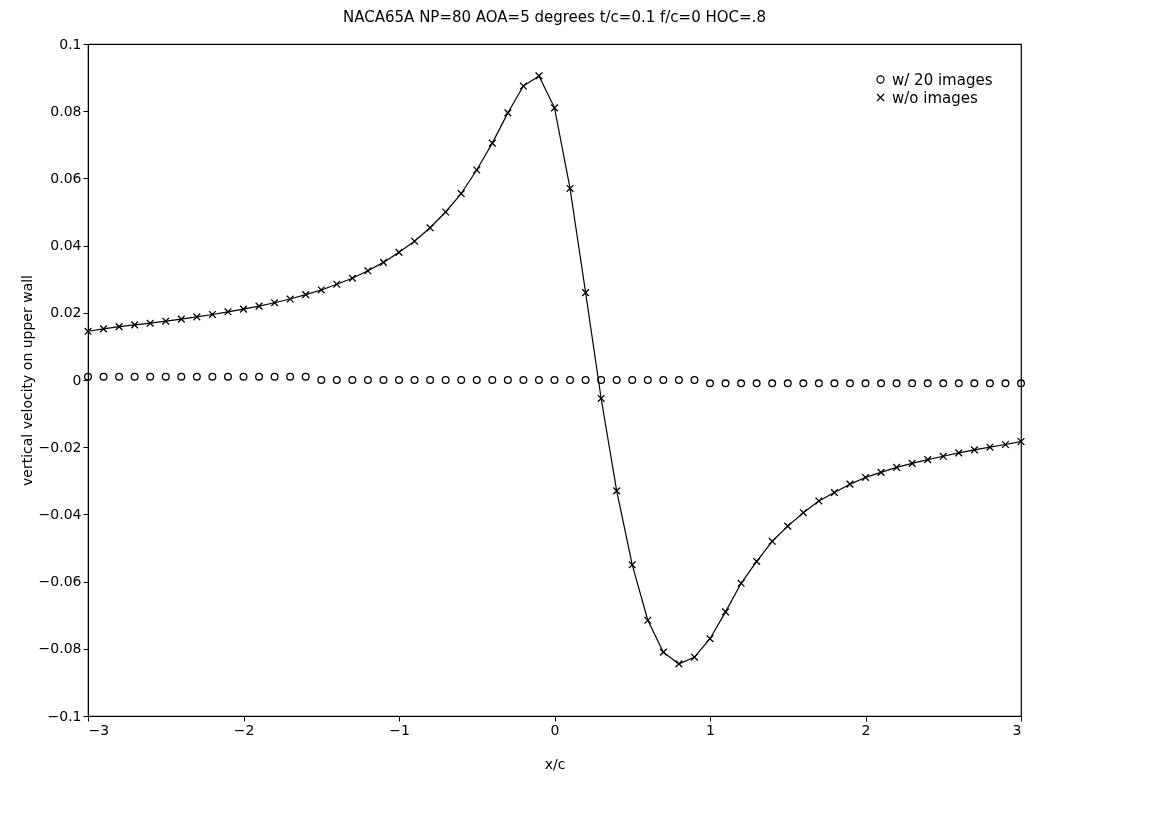 This screenshot has width=1171, height=833. Describe the element at coordinates (555, 729) in the screenshot. I see `x-tick-label: 0` at that location.